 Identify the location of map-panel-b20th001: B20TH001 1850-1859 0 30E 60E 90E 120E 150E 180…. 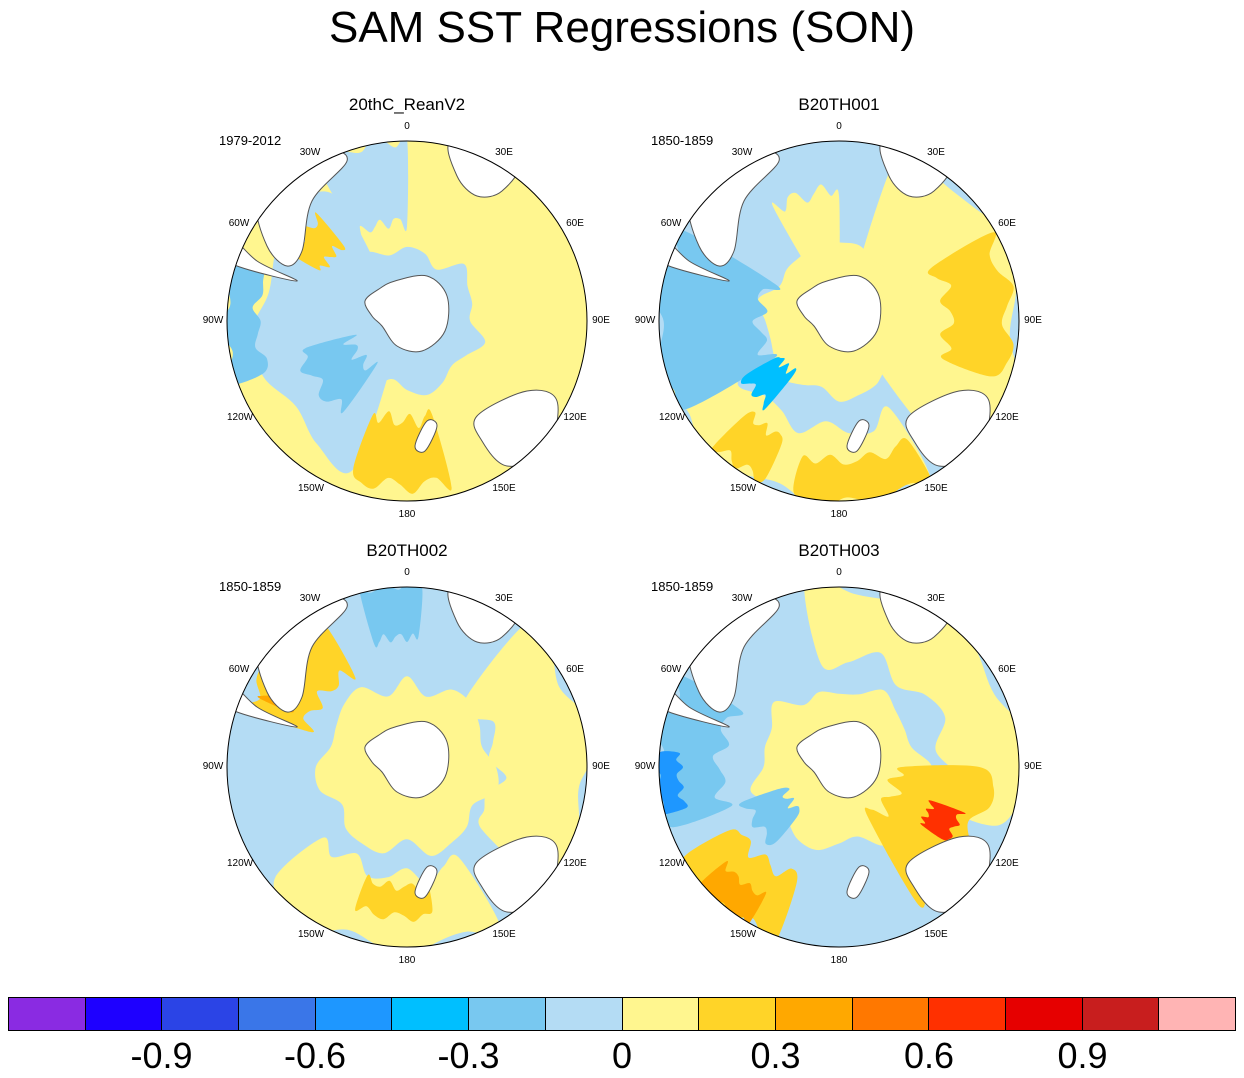
(839, 310).